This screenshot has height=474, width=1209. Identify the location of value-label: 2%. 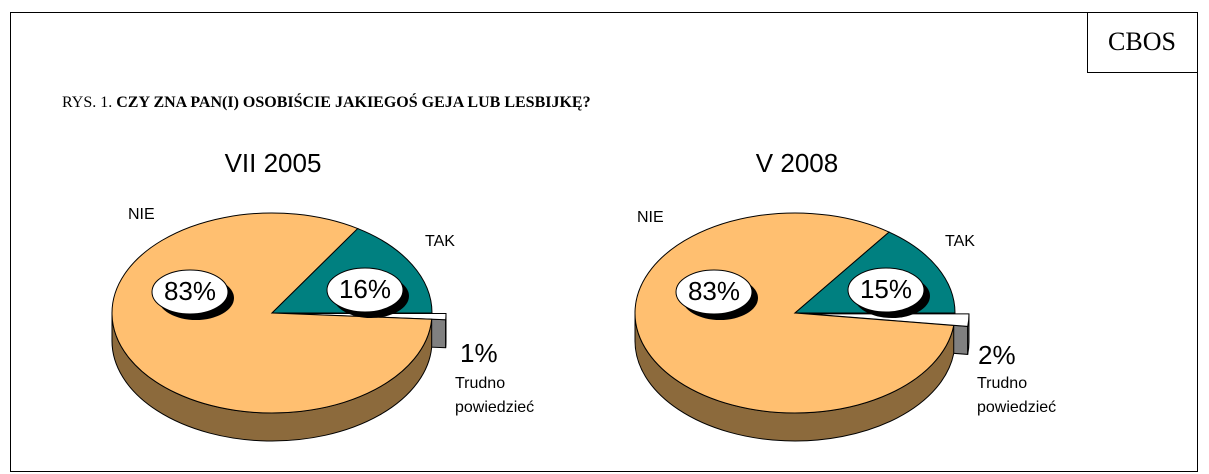
(997, 355).